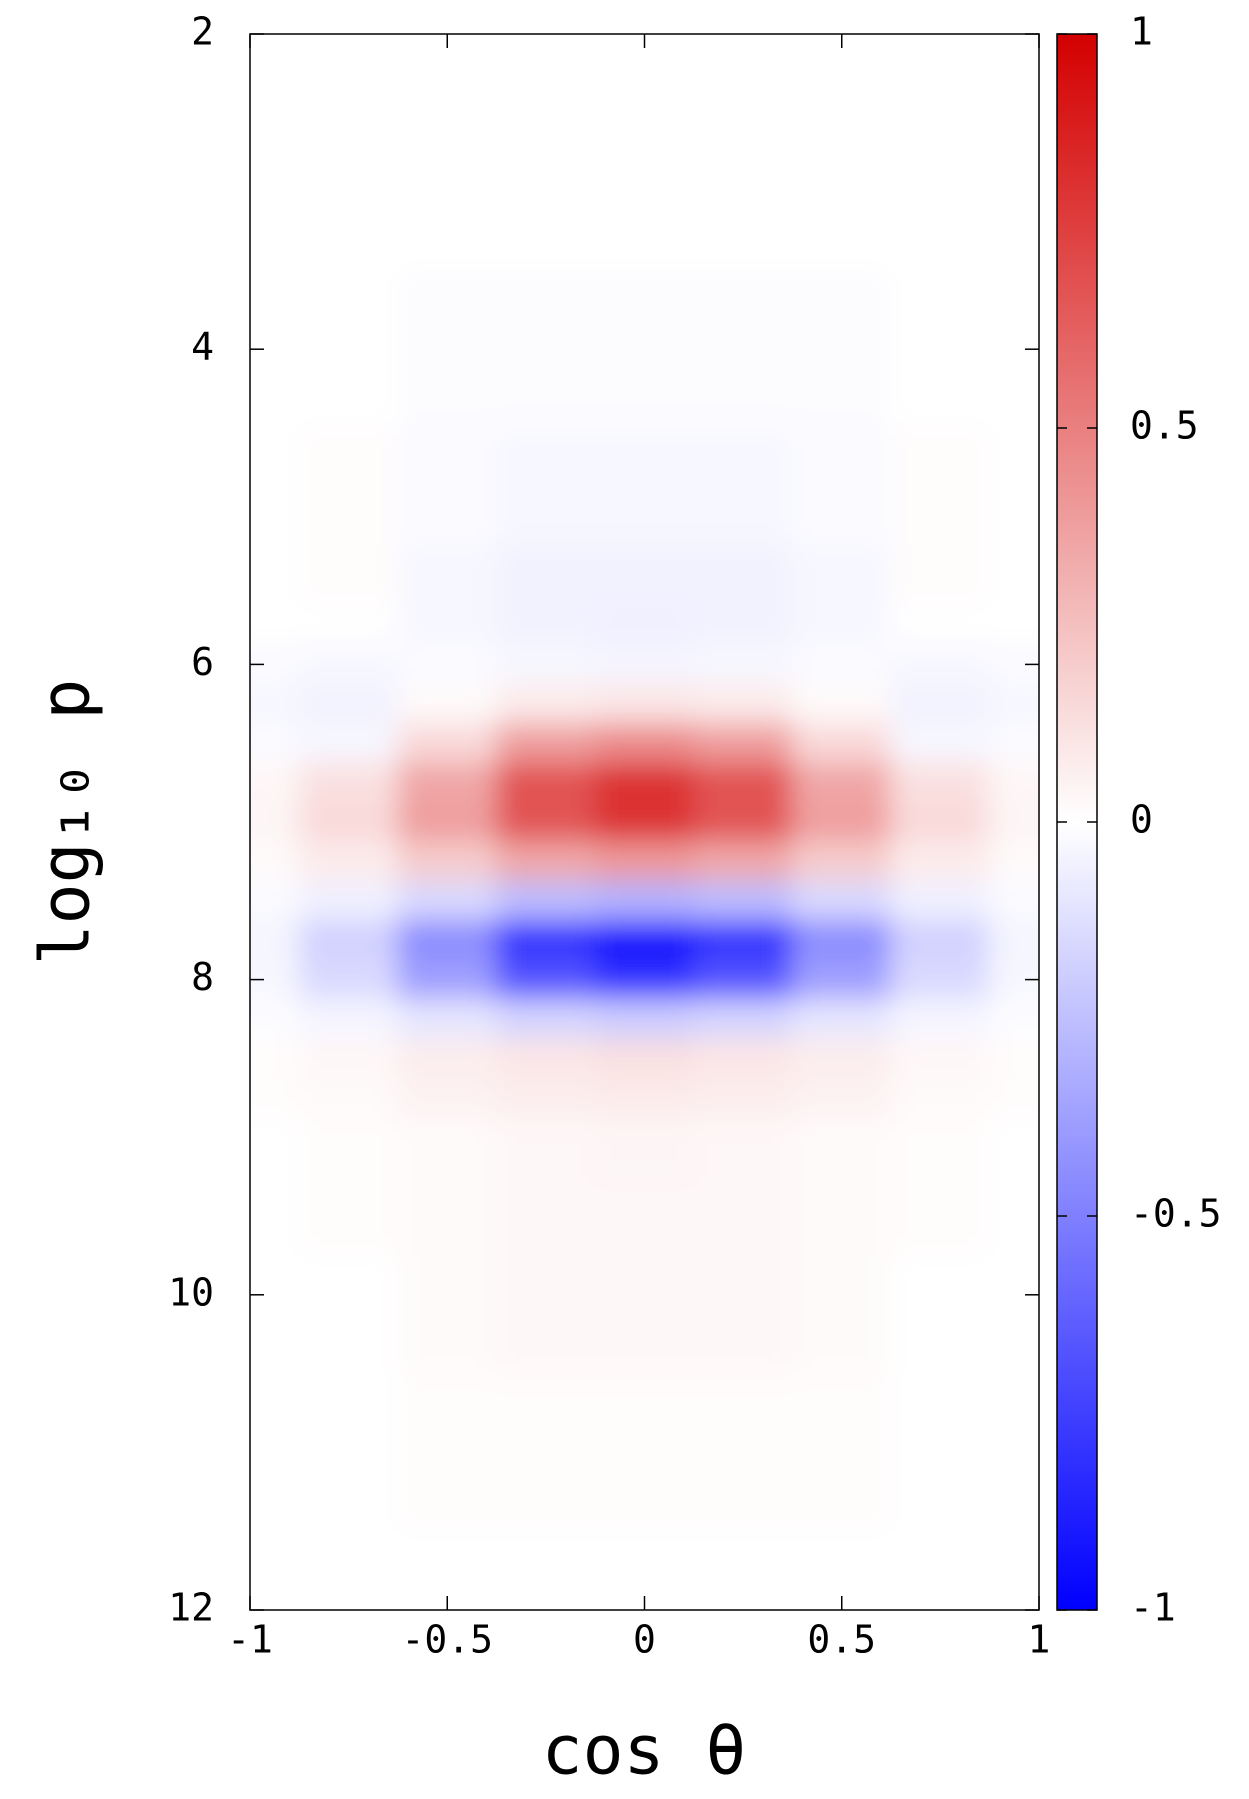  What do you see at coordinates (1141, 32) in the screenshot?
I see `colorbar-tick-label: 1` at bounding box center [1141, 32].